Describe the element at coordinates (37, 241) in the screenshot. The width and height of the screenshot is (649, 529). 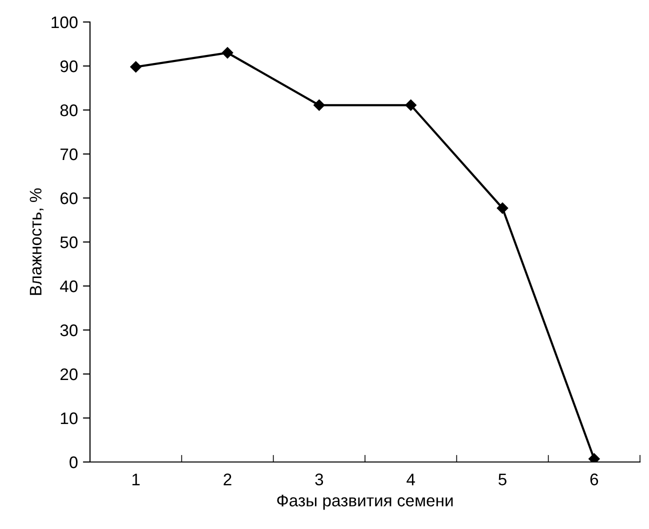
I see `y-axis-title: Влажность, %` at that location.